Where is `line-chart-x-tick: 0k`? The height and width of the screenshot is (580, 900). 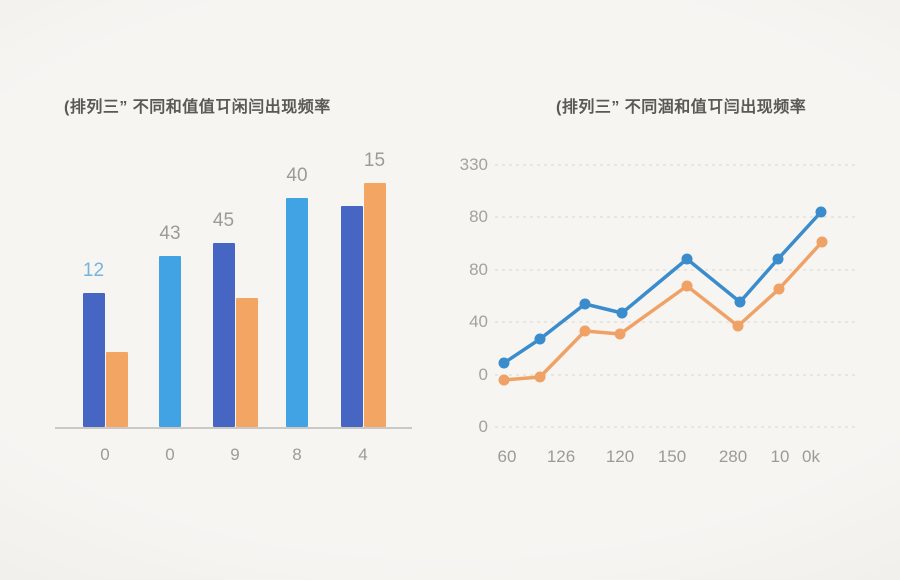
line-chart-x-tick: 0k is located at coordinates (811, 456).